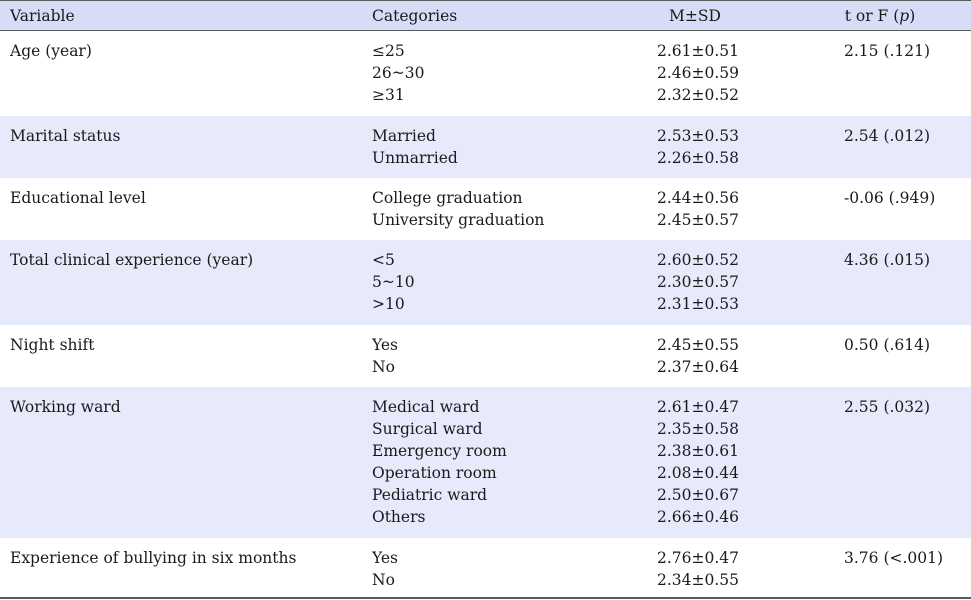  I want to click on msd-cell: 2.76±0.47 2.34±0.55, so click(698, 569).